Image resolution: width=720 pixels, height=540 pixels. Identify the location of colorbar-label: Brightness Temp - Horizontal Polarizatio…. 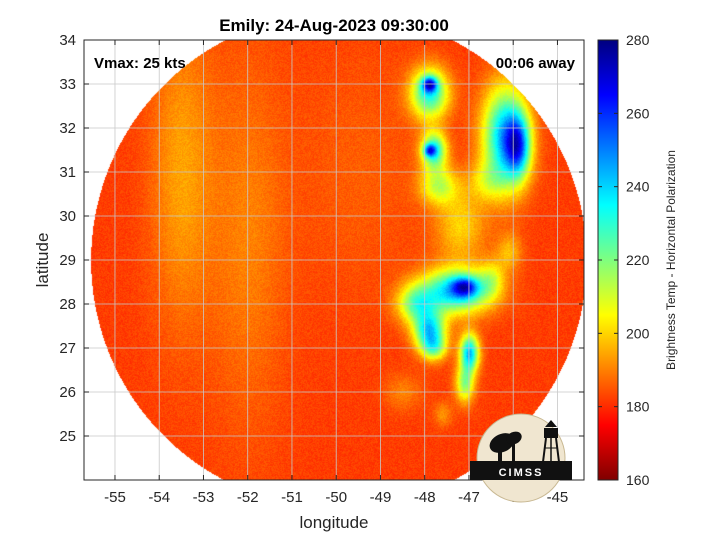
(671, 260).